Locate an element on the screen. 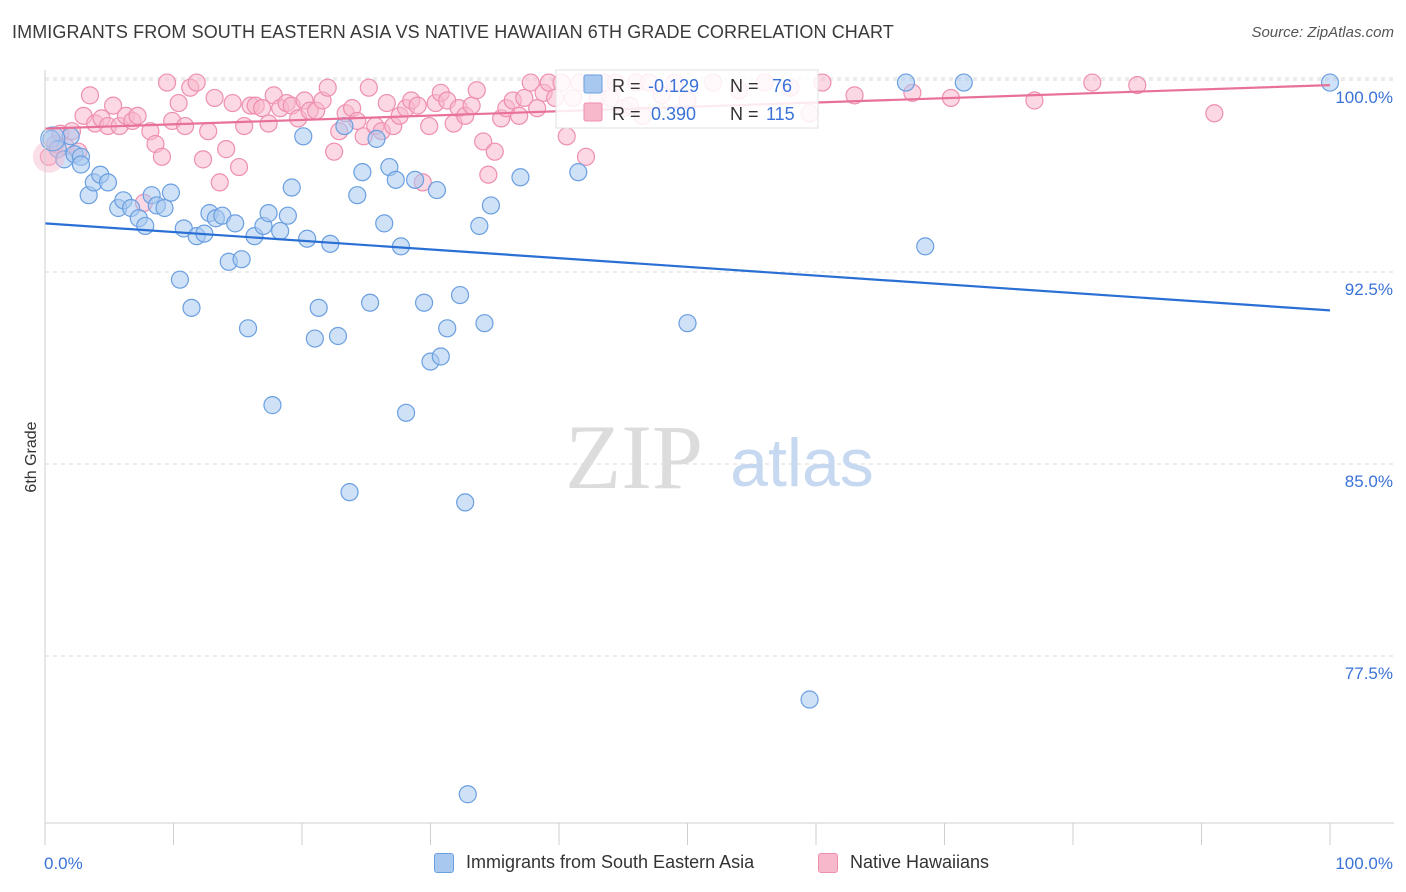  legend-swatch-pink is located at coordinates (828, 862).